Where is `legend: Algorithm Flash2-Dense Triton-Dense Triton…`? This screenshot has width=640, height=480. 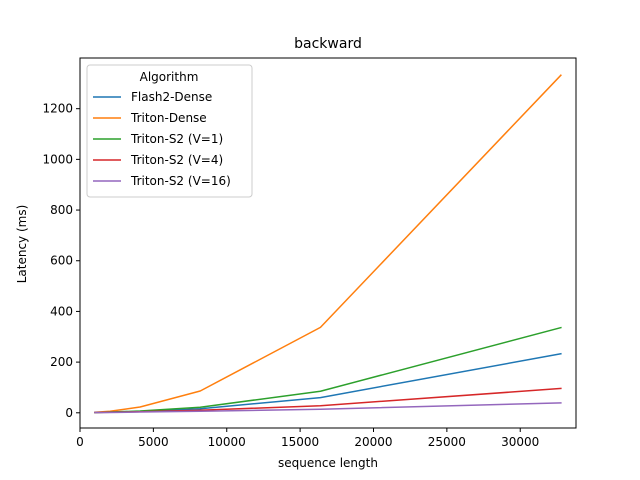
legend: Algorithm Flash2-Dense Triton-Dense Triton… is located at coordinates (169, 131).